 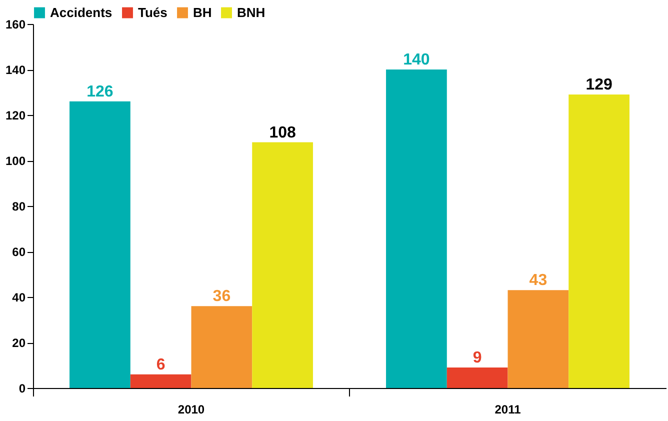 What do you see at coordinates (19, 207) in the screenshot?
I see `y-tick-label: 80` at bounding box center [19, 207].